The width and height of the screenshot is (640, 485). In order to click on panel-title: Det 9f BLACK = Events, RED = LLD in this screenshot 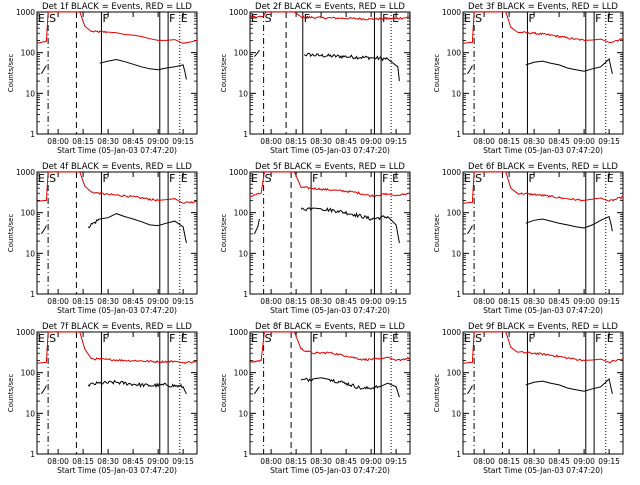, I will do `click(543, 327)`.